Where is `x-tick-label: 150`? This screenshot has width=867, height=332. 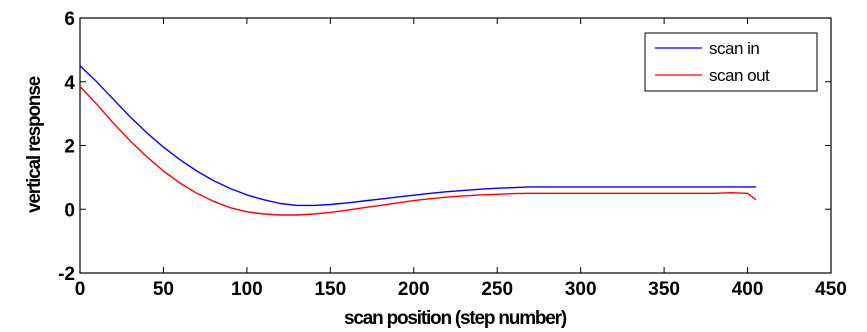
x-tick-label: 150 is located at coordinates (330, 289).